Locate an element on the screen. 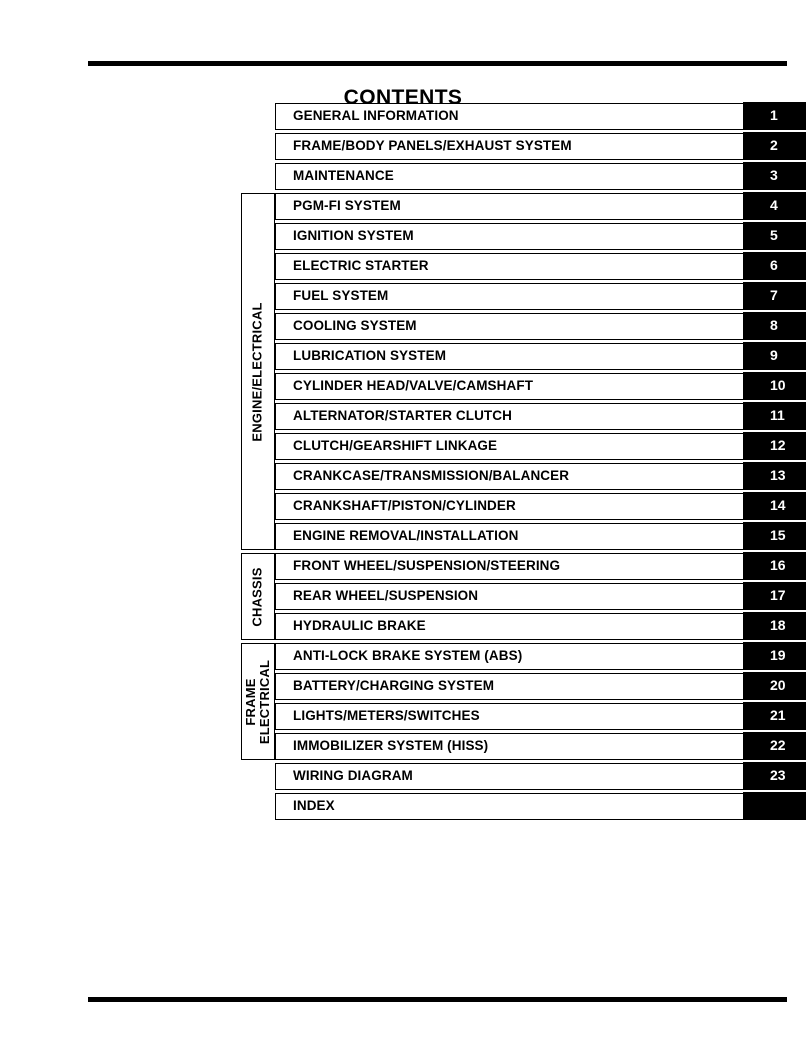  contents-row: INDEX is located at coordinates (523, 807).